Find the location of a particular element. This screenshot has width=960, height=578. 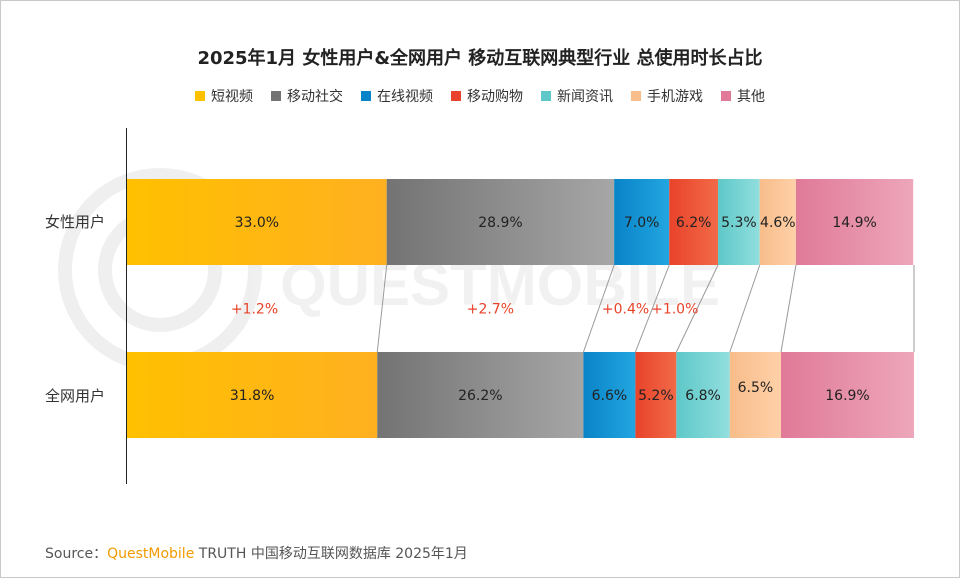

bar-value-label: 7.0% is located at coordinates (642, 223).